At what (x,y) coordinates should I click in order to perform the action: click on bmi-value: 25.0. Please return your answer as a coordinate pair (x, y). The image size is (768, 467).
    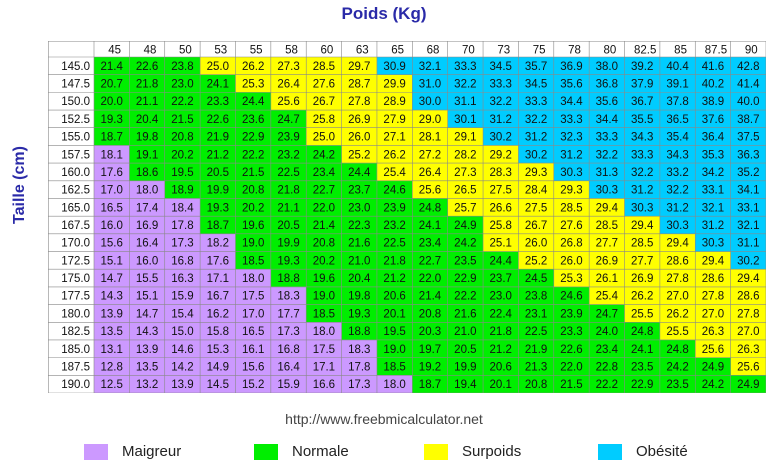
    Looking at the image, I should click on (324, 138).